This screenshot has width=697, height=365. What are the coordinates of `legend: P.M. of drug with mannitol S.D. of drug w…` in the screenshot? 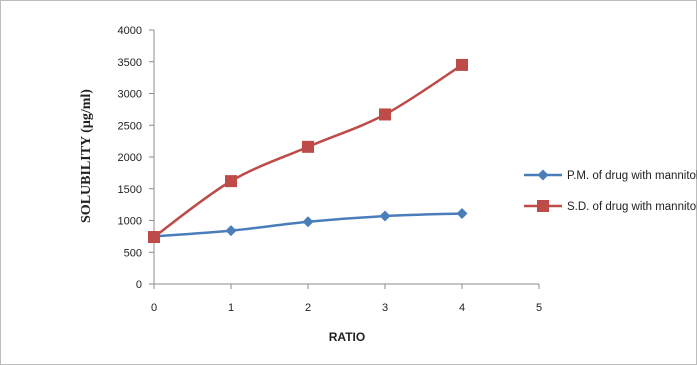 It's located at (610, 191).